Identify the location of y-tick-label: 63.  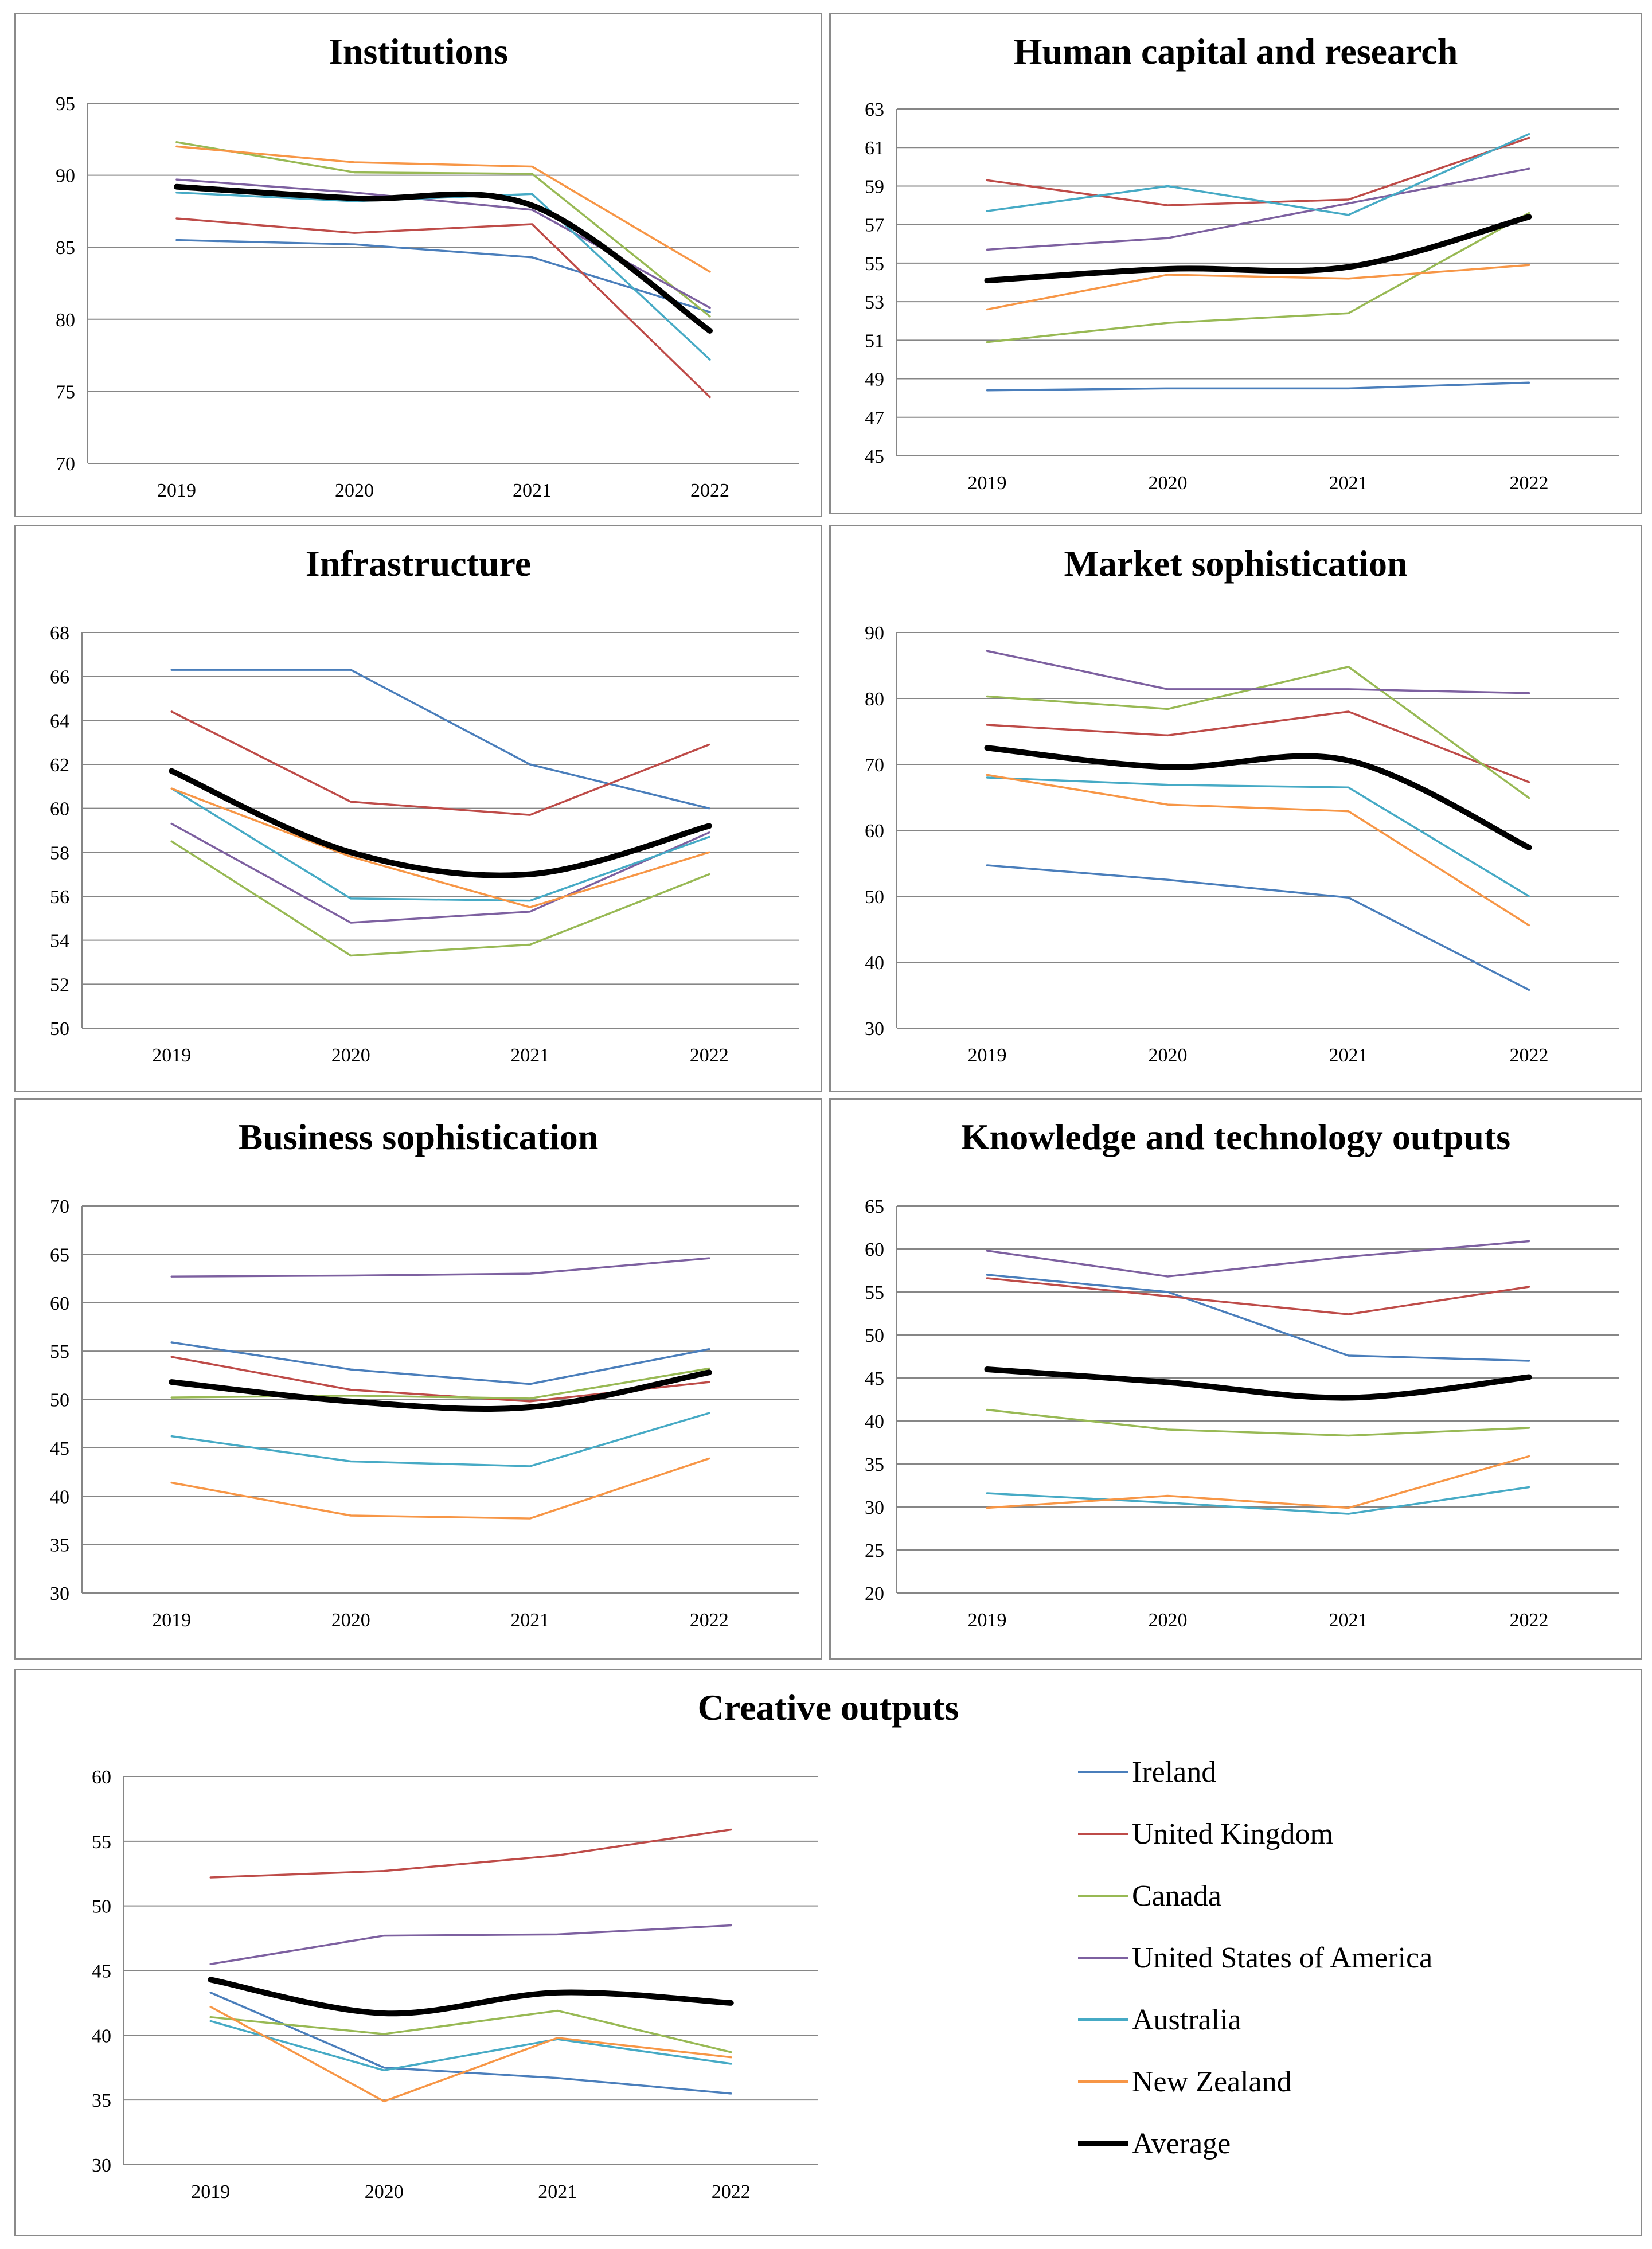
(875, 109).